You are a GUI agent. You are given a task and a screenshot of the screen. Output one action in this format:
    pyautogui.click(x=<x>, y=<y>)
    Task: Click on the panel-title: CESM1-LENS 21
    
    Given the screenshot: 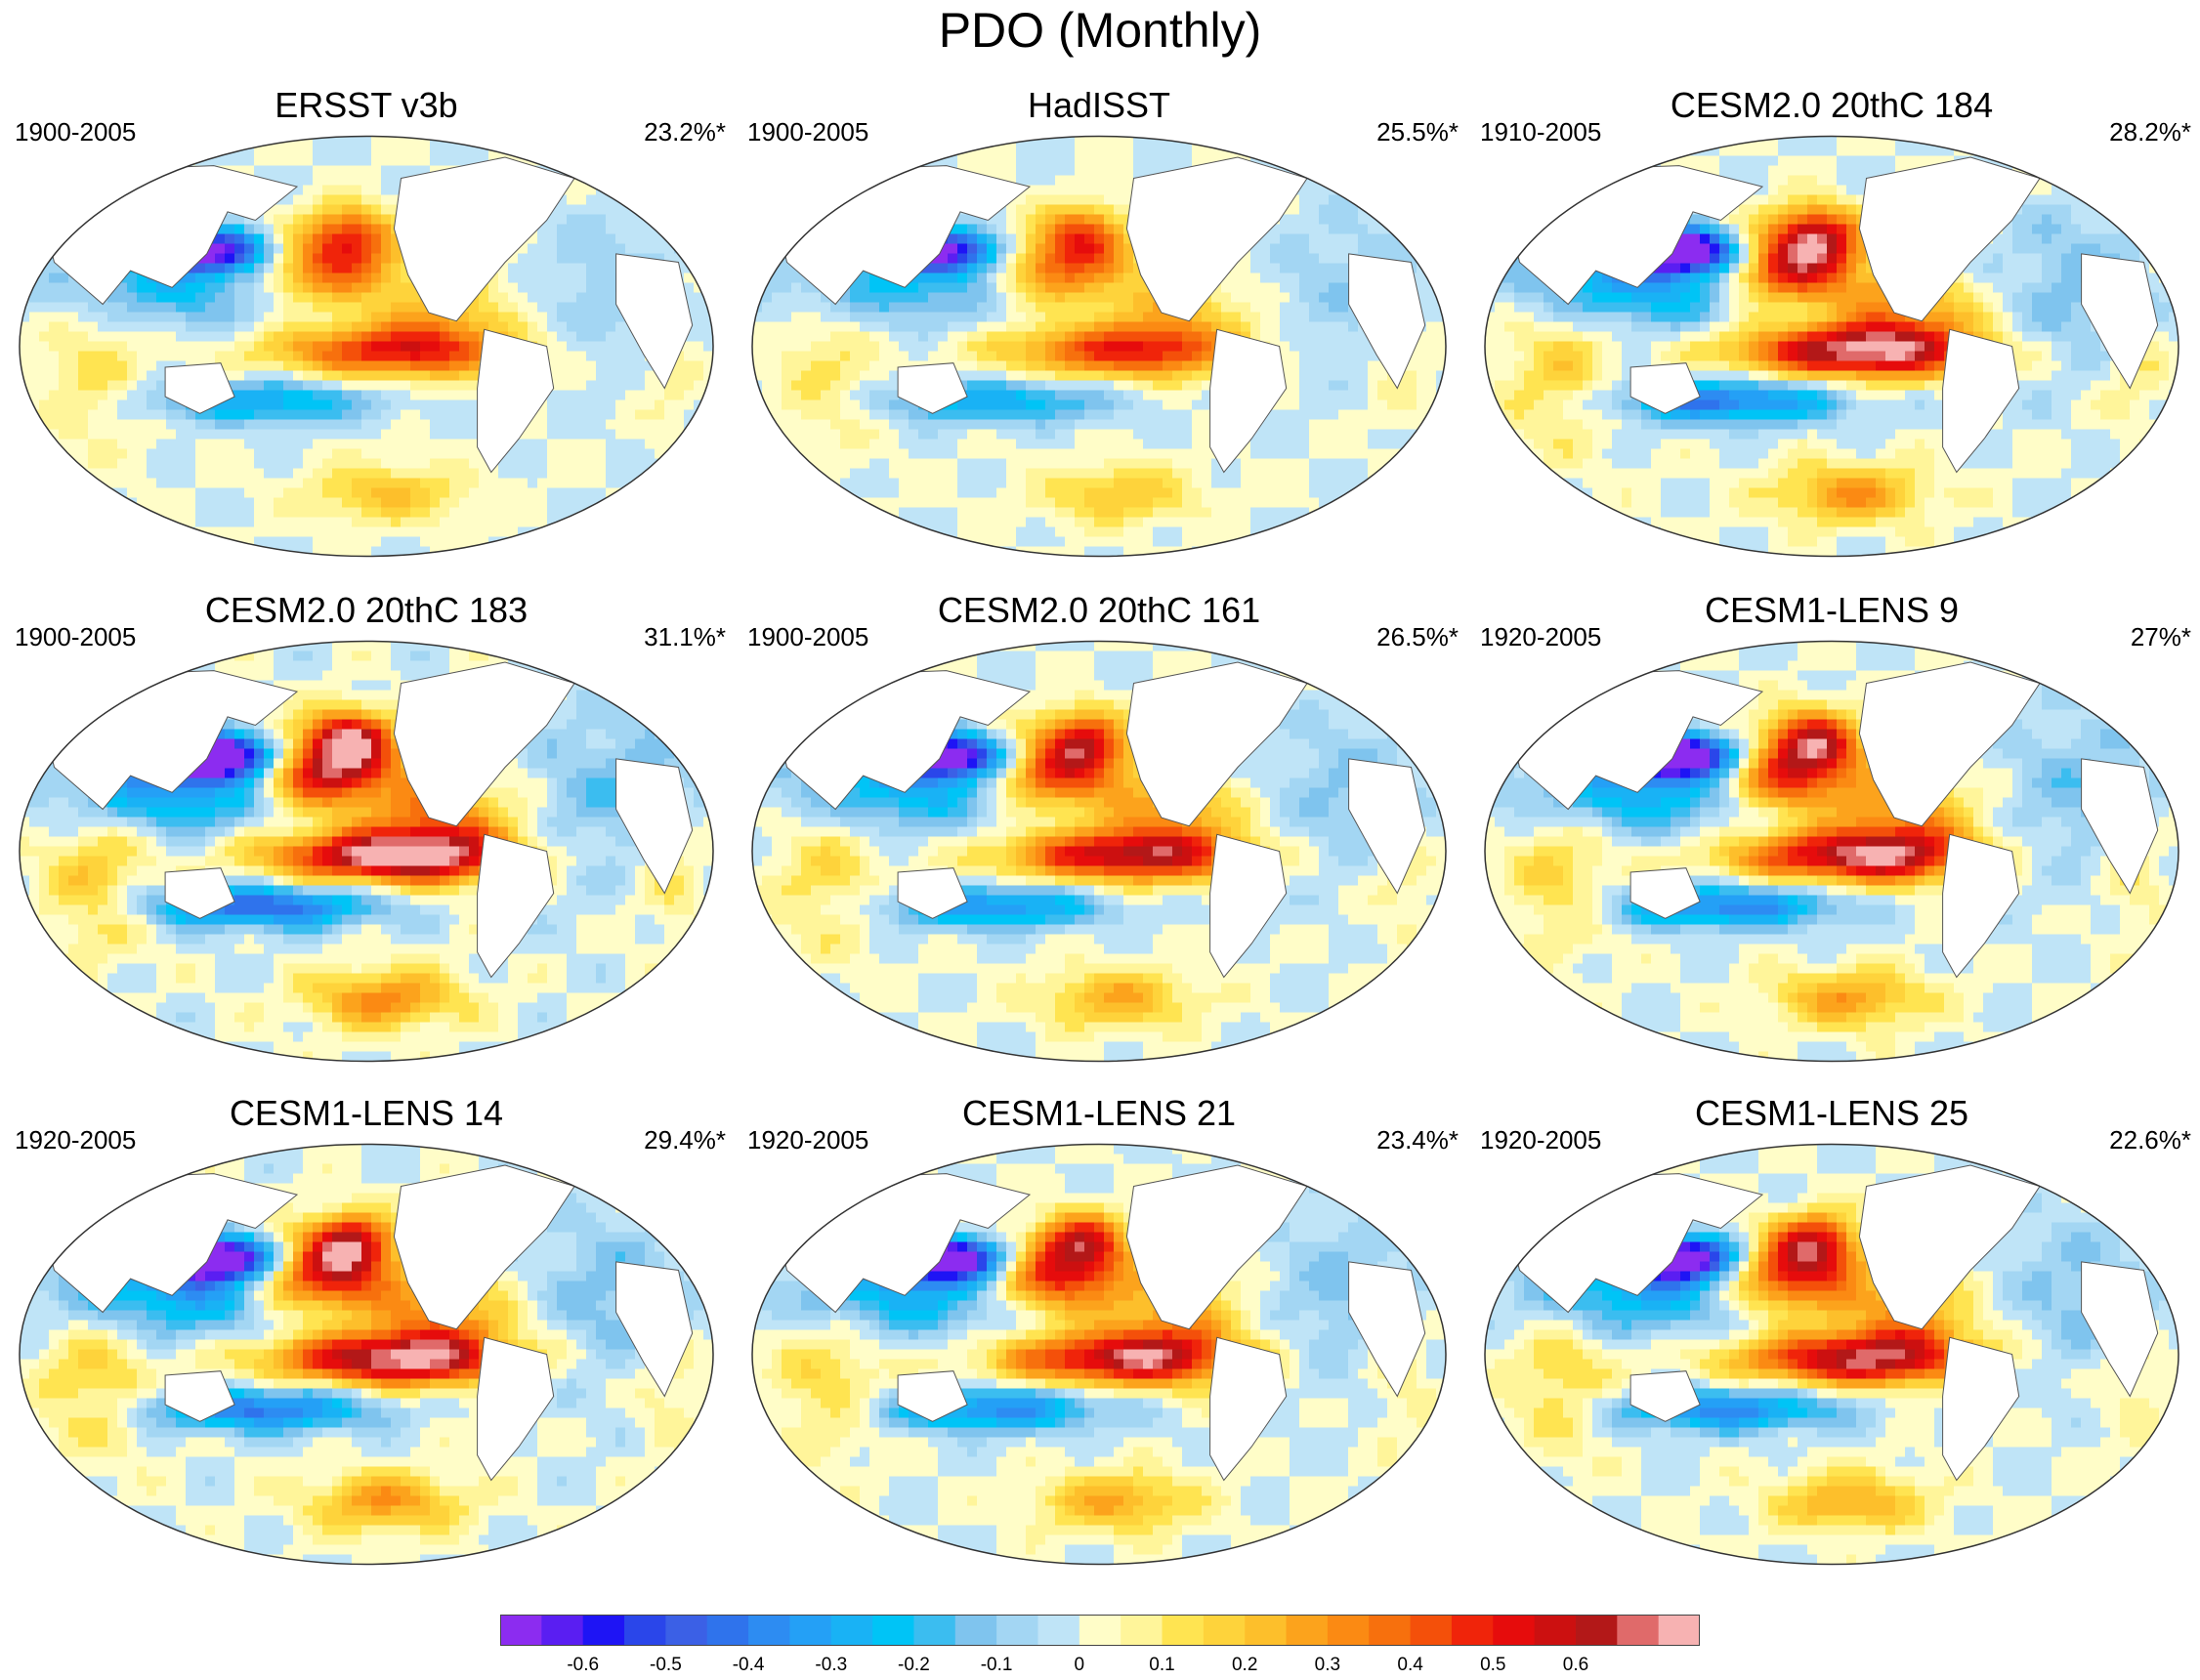 What is the action you would take?
    pyautogui.click(x=1099, y=1113)
    